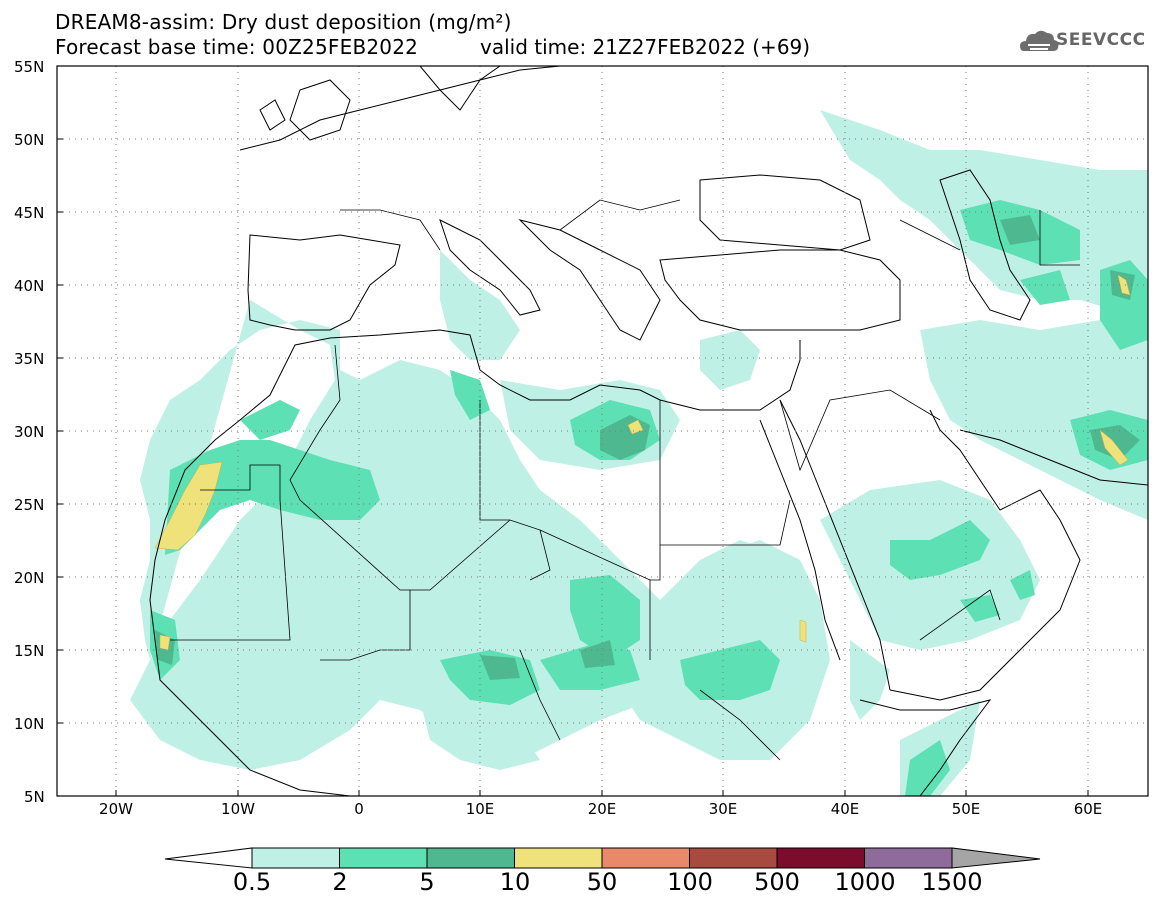  What do you see at coordinates (690, 882) in the screenshot?
I see `colorbar-label: 100` at bounding box center [690, 882].